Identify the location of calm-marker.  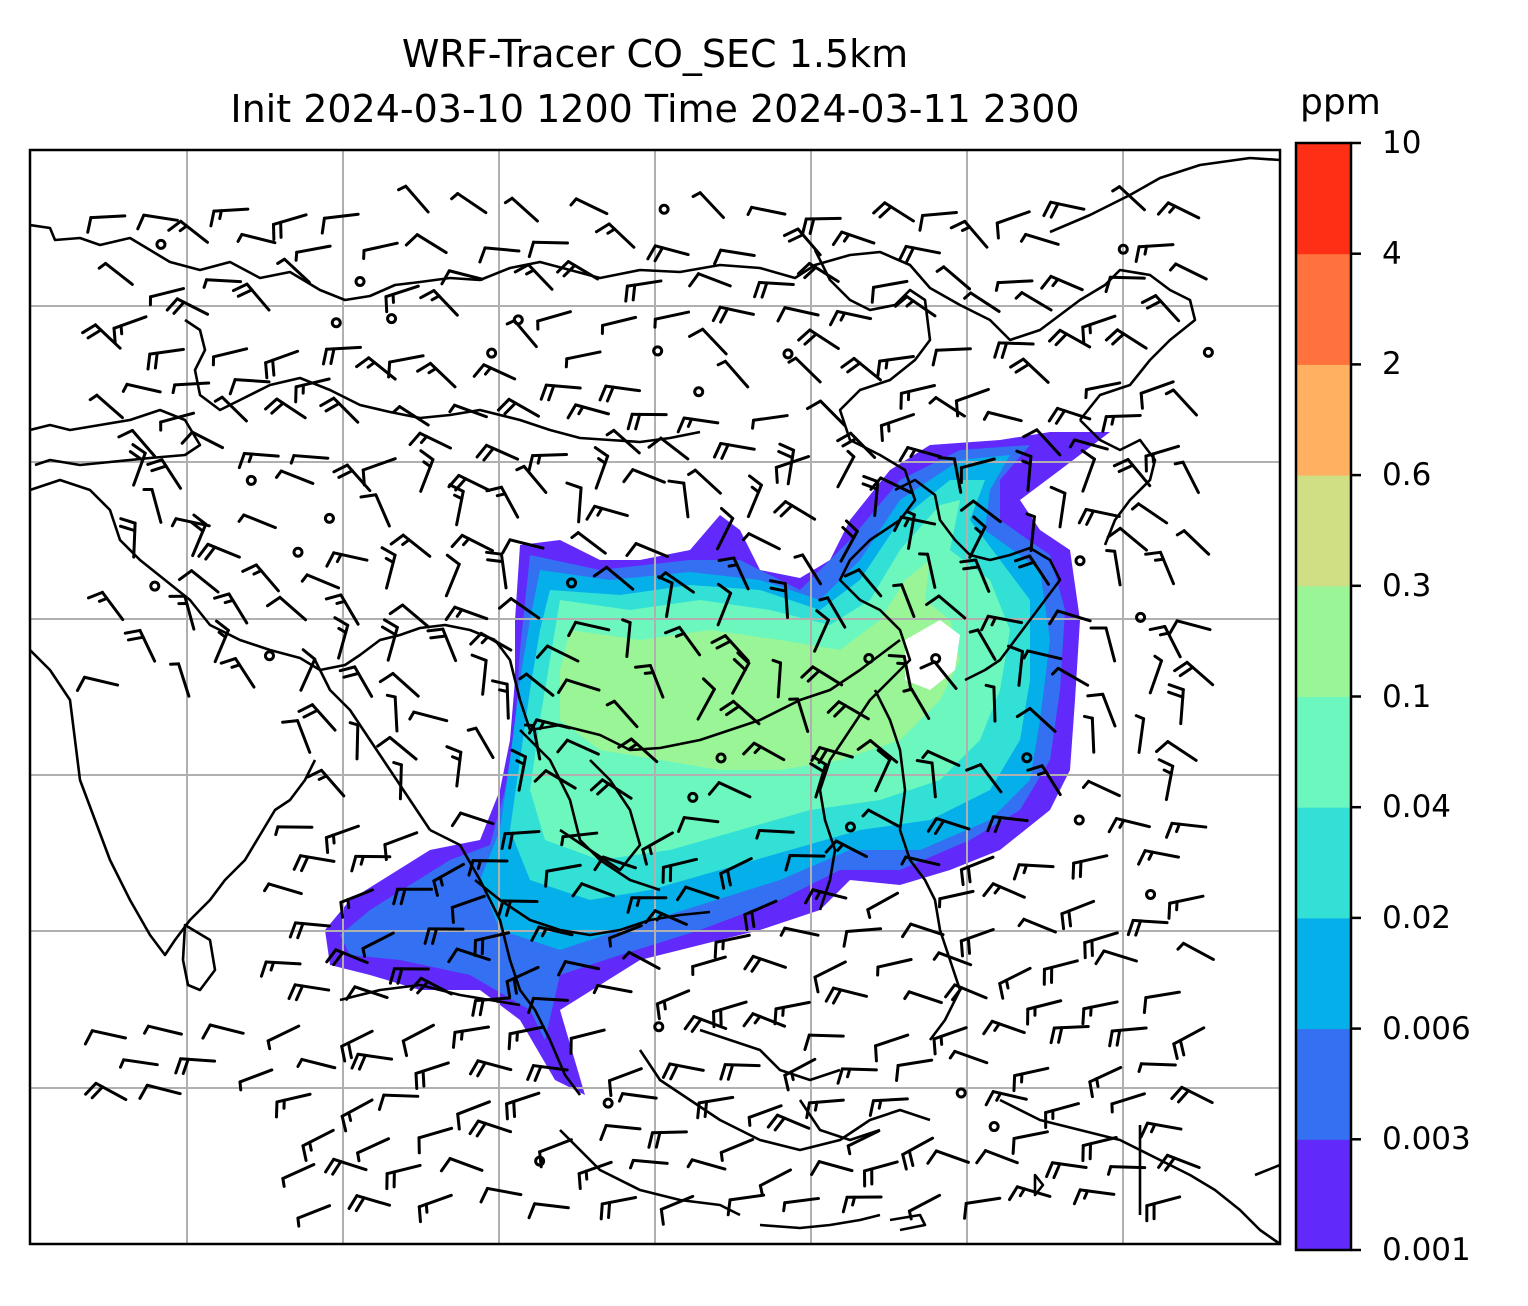
(788, 354).